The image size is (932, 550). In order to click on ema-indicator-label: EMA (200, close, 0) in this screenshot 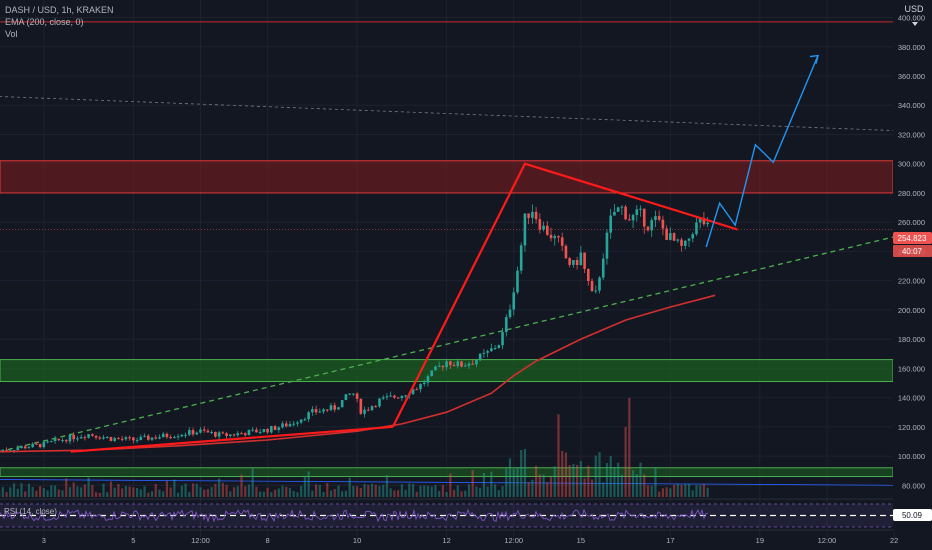, I will do `click(44, 22)`.